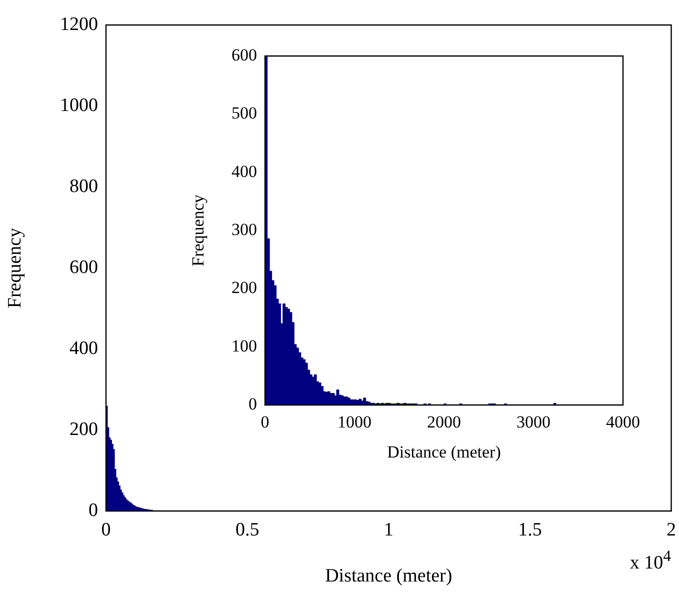 The height and width of the screenshot is (592, 679). Describe the element at coordinates (671, 529) in the screenshot. I see `x-tick-label: 2` at that location.